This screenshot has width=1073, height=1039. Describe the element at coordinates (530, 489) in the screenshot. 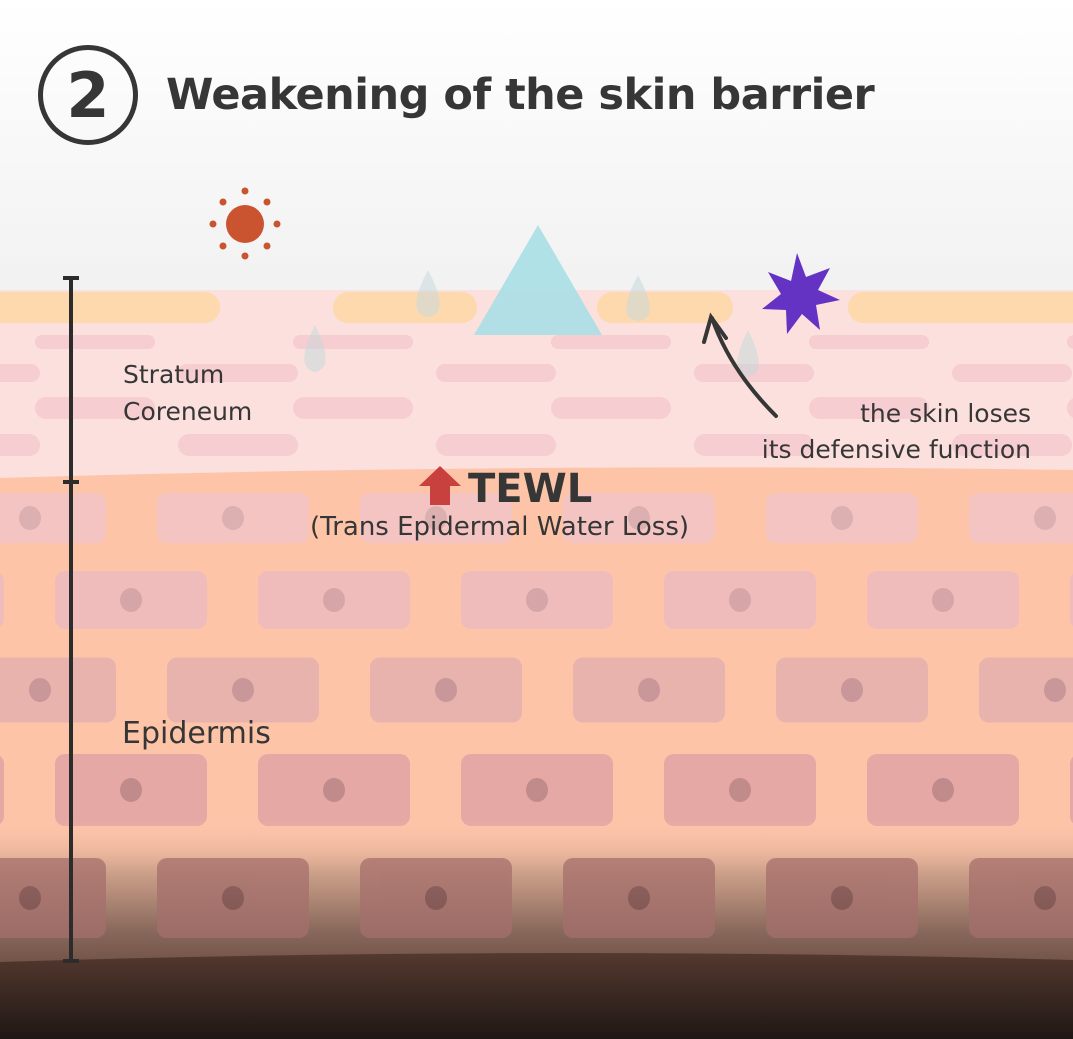

I see `tewl-label: TEWL` at that location.